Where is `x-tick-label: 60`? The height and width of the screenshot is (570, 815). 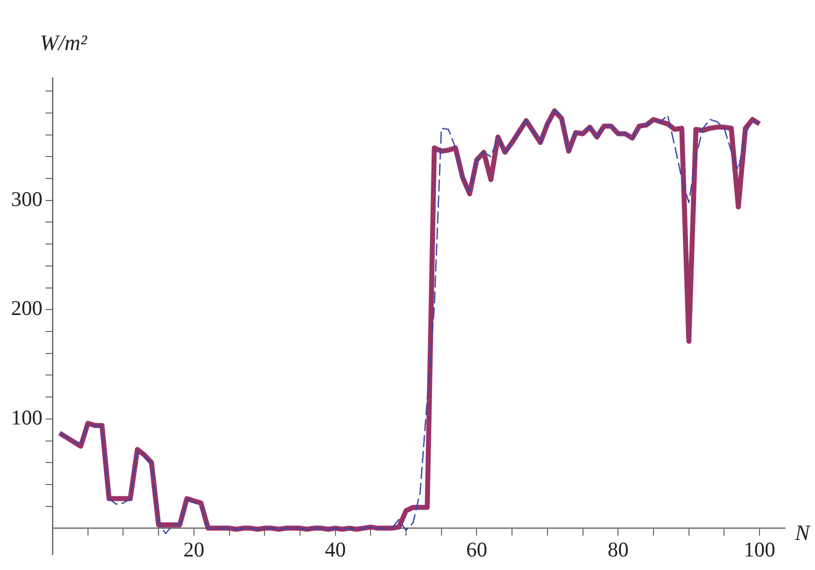
x-tick-label: 60 is located at coordinates (477, 549).